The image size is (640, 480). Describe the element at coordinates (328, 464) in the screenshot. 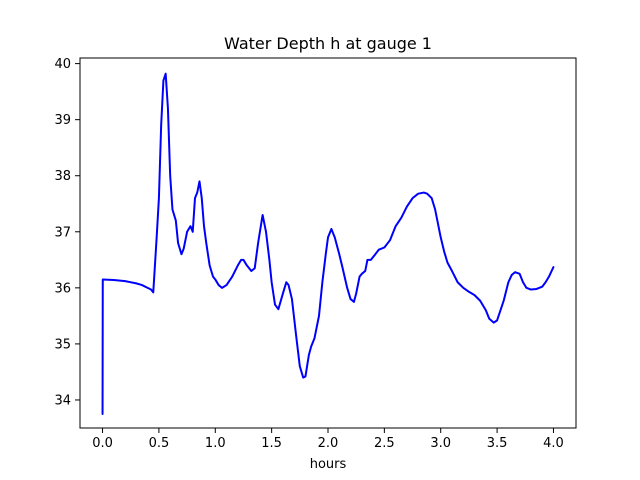

I see `x-axis-title: hours` at that location.